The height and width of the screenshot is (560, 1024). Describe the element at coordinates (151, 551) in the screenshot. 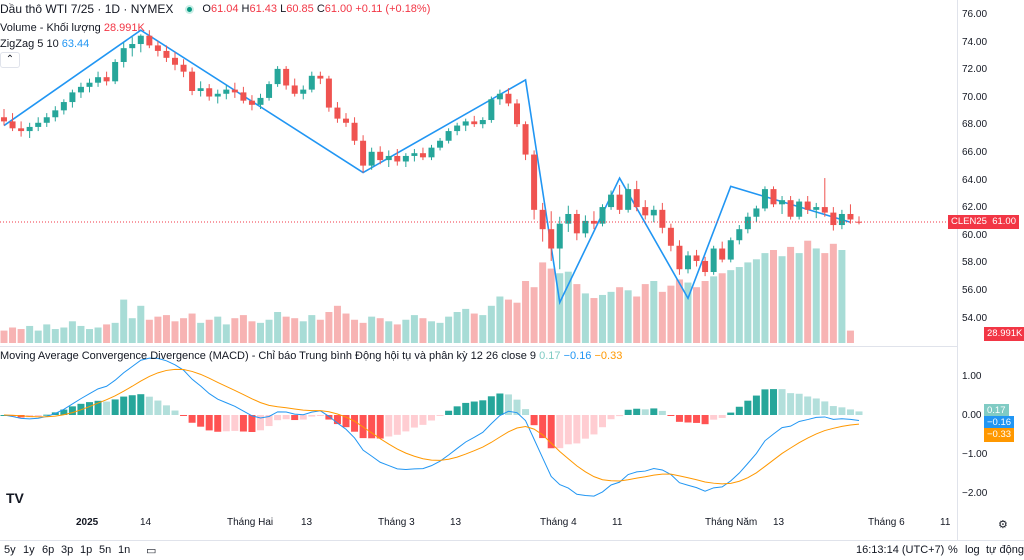

I see `calendar-range-icon: ▭` at that location.